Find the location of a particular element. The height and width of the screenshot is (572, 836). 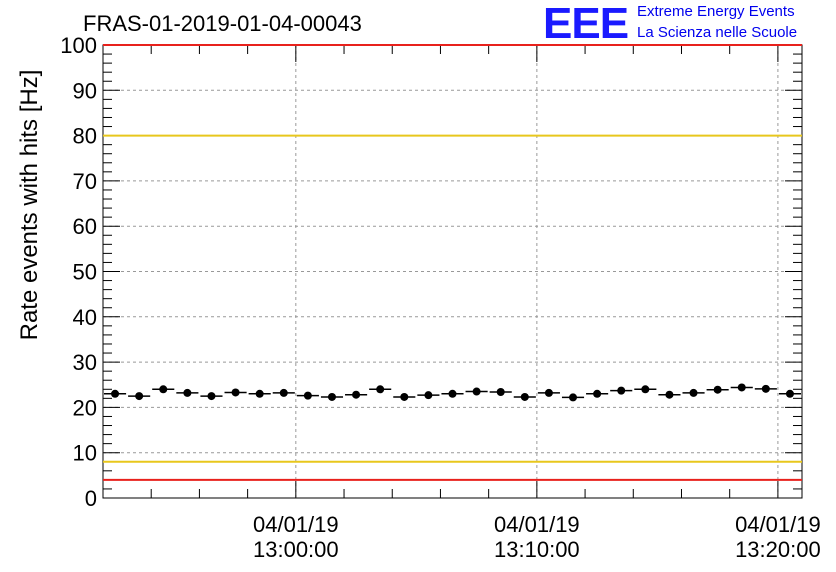

y-tick-label: 90 is located at coordinates (85, 90).